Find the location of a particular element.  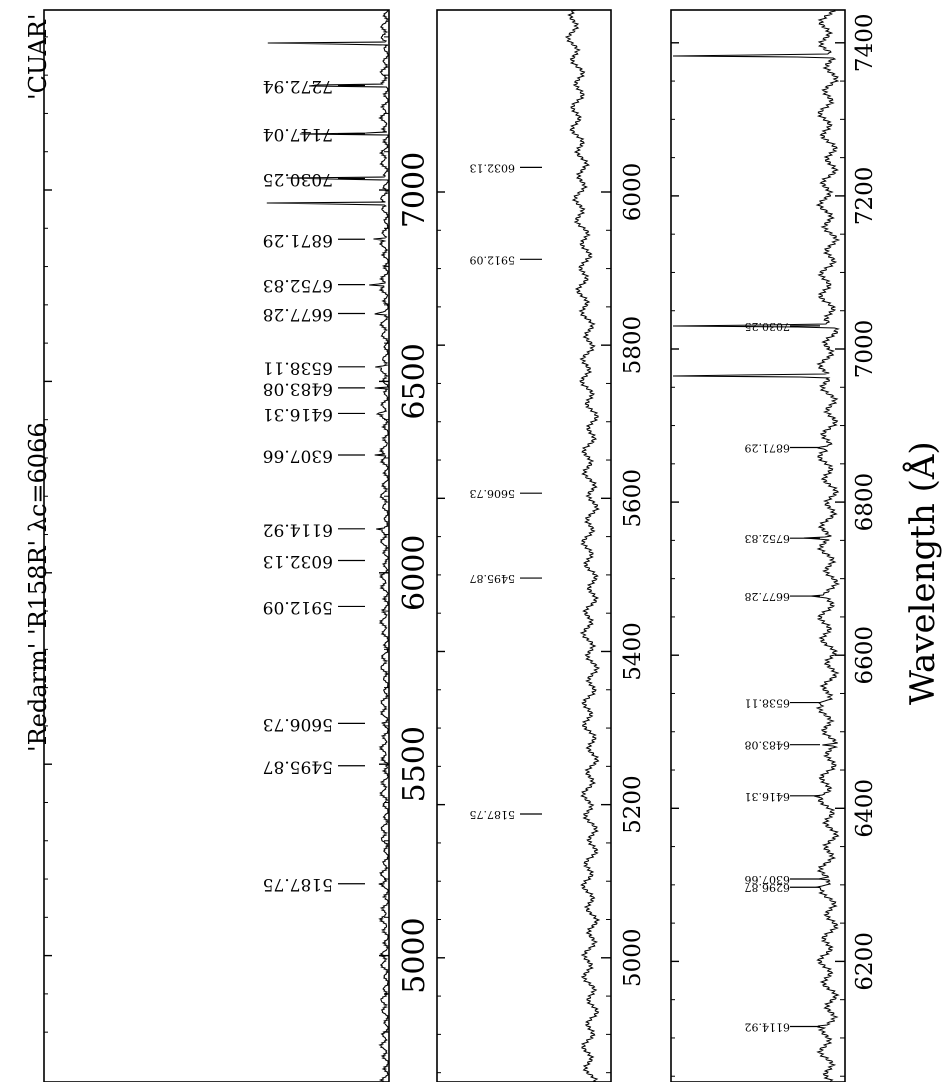

tick-label: 6600 is located at coordinates (865, 655).